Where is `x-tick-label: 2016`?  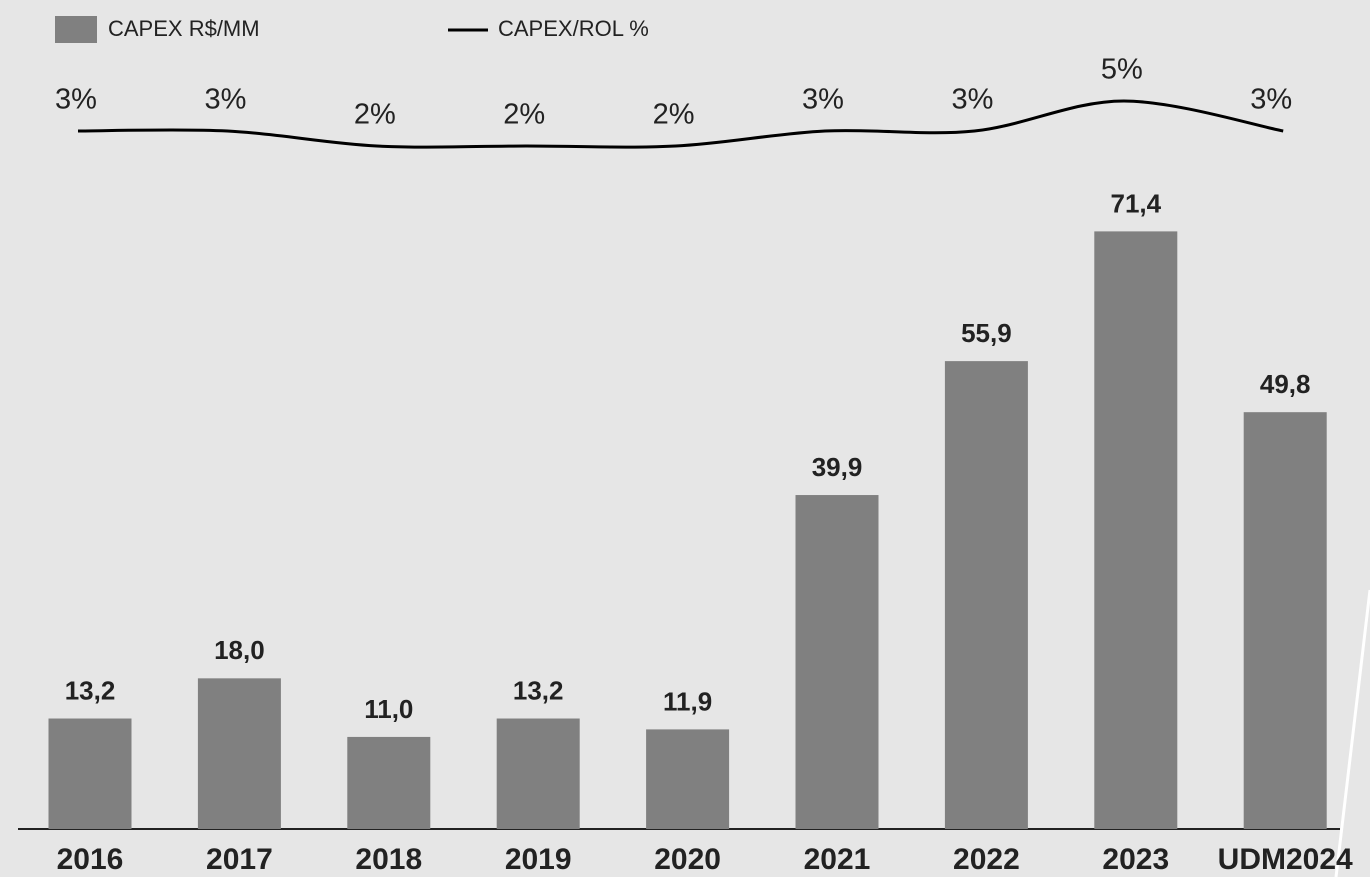 x-tick-label: 2016 is located at coordinates (90, 859).